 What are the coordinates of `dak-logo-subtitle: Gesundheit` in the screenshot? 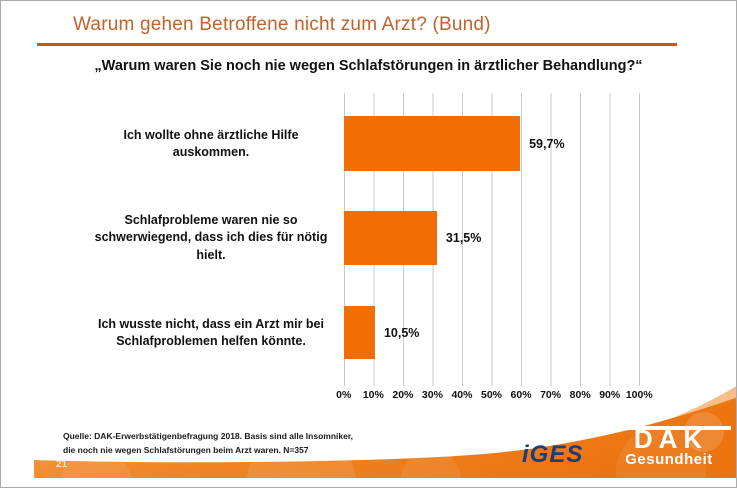 It's located at (669, 459).